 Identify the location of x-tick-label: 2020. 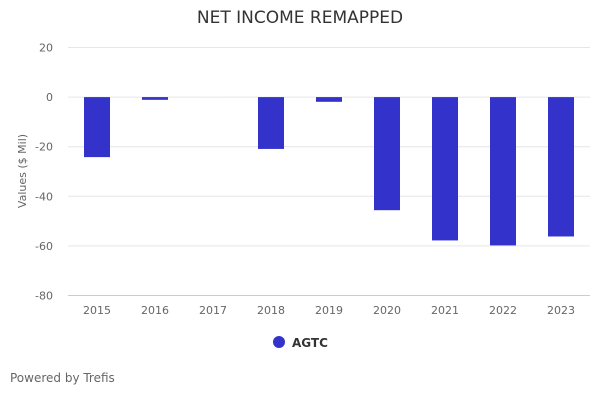
(387, 310).